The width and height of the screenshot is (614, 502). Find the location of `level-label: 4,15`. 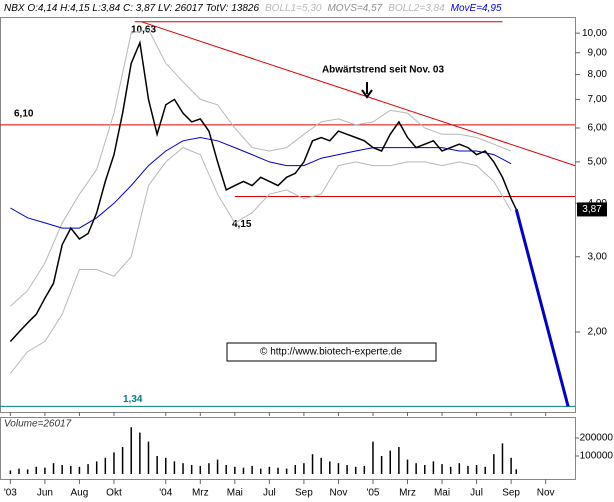

level-label: 4,15 is located at coordinates (242, 224).